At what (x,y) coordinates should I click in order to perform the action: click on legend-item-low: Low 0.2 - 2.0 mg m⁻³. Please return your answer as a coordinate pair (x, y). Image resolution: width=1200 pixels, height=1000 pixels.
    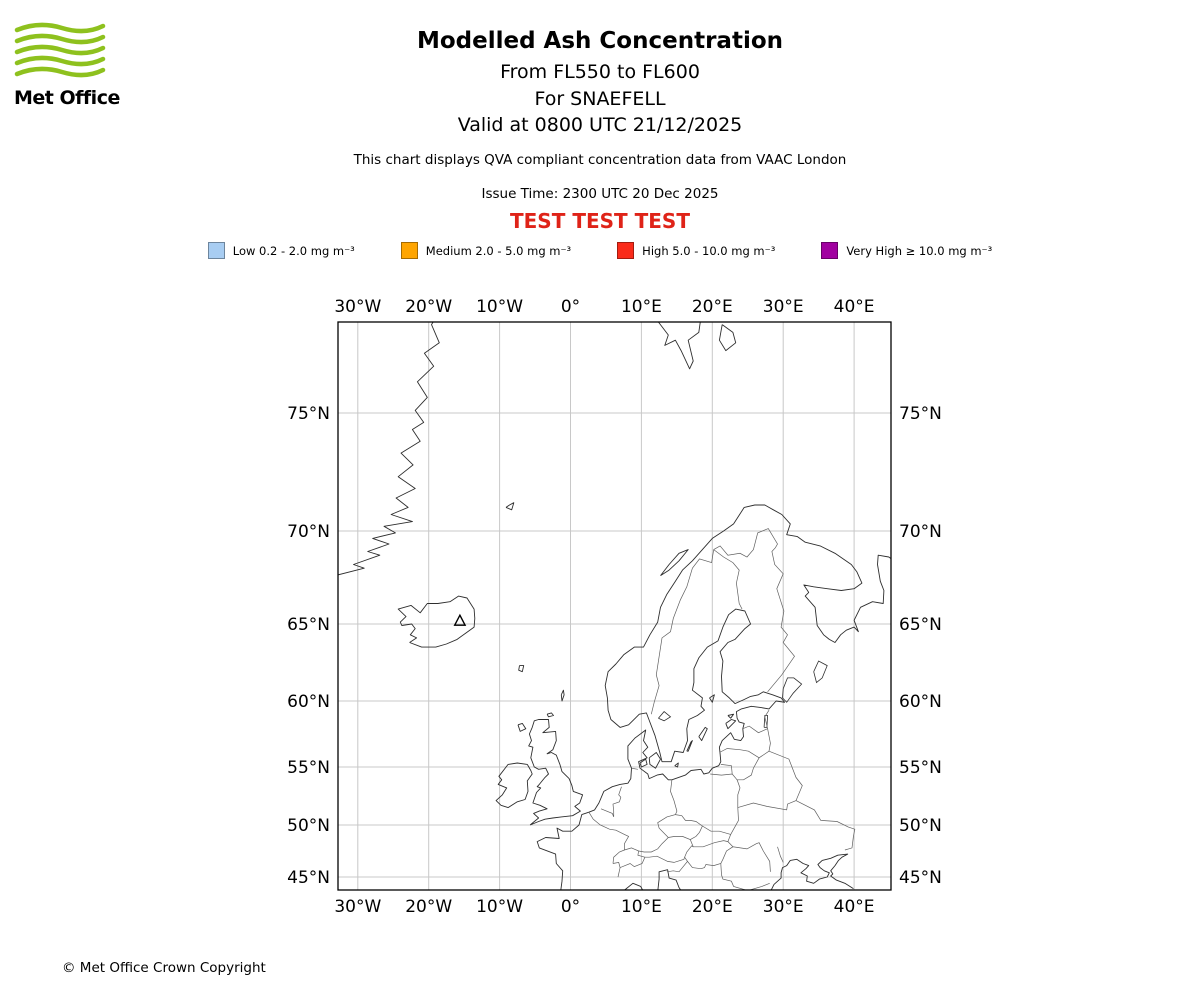
    Looking at the image, I should click on (281, 250).